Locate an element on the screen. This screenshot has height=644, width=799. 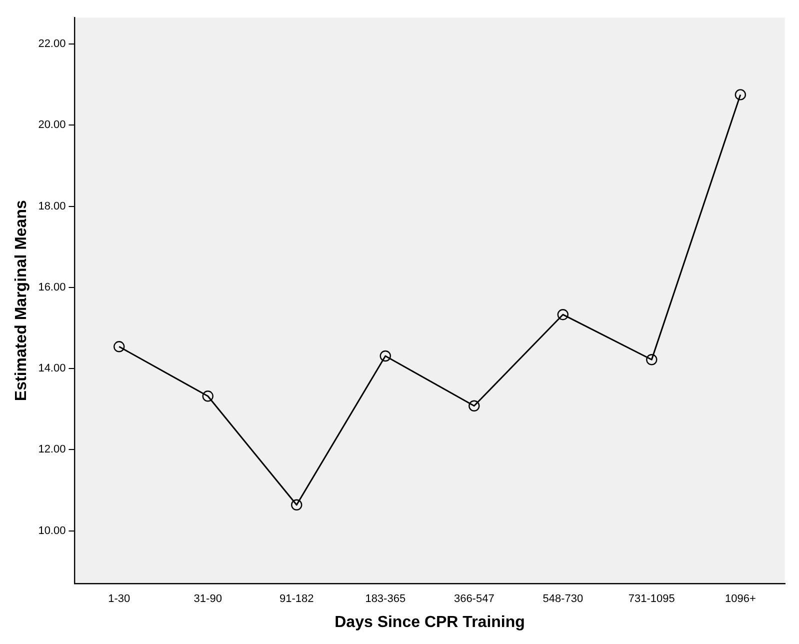
y-tick-label: 20.00 is located at coordinates (52, 125).